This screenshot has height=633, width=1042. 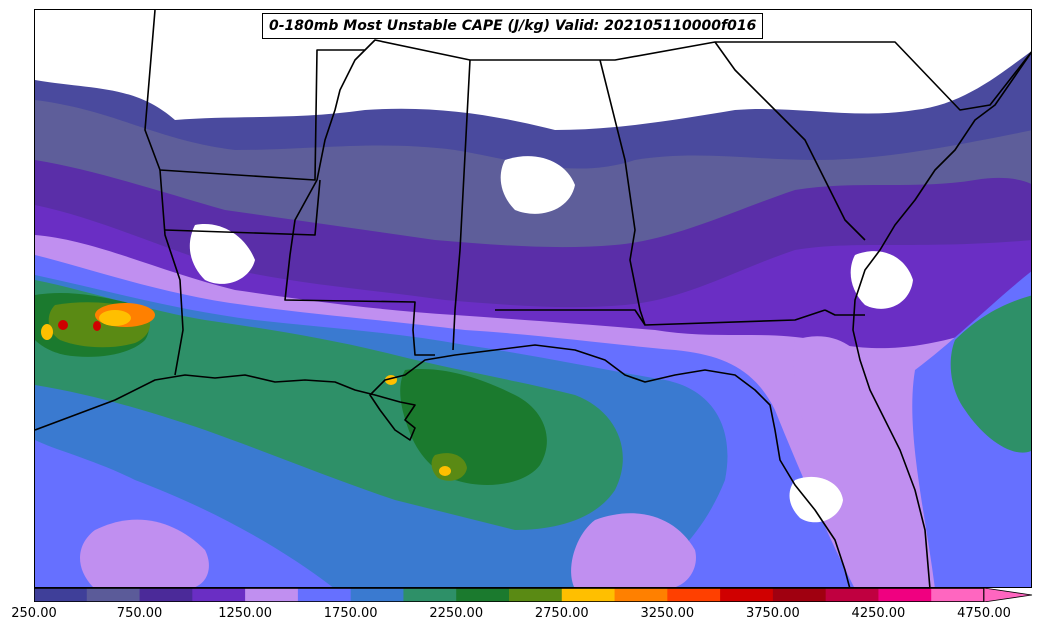 I want to click on colorbar-tick-label: 4750.00, so click(x=984, y=613).